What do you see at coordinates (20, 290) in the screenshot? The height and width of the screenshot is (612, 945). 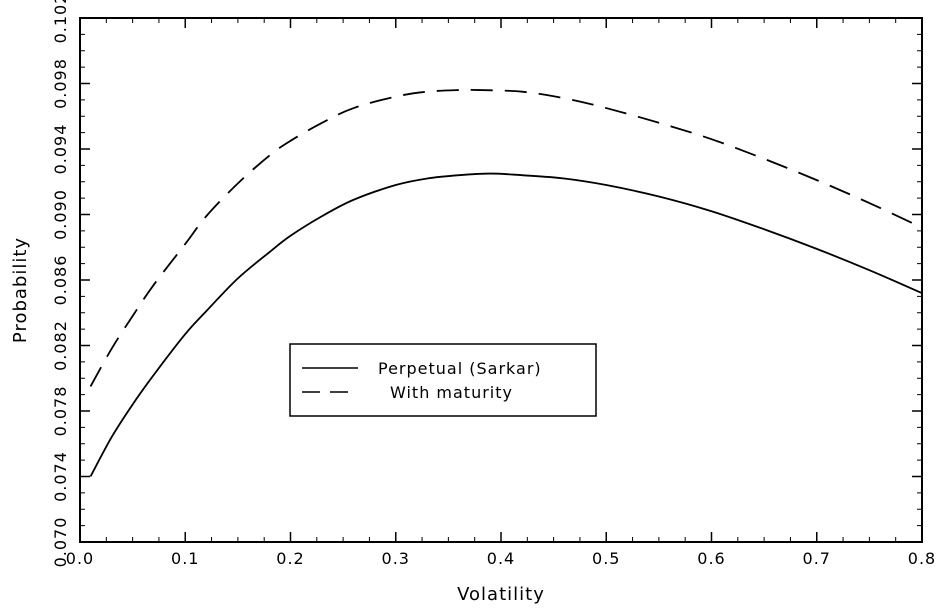 I see `y-axis-title: Probability` at bounding box center [20, 290].